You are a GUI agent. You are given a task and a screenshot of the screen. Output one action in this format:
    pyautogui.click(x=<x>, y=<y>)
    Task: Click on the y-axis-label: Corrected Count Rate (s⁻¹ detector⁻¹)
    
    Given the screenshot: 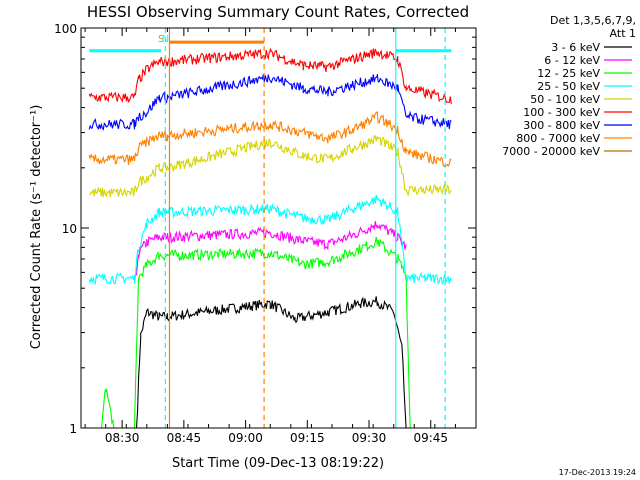 What is the action you would take?
    pyautogui.click(x=36, y=227)
    